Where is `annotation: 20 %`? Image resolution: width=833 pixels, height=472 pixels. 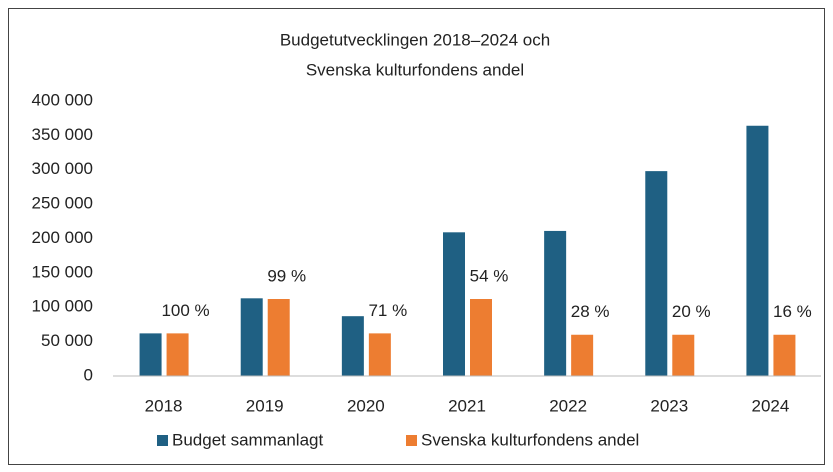 annotation: 20 % is located at coordinates (691, 311).